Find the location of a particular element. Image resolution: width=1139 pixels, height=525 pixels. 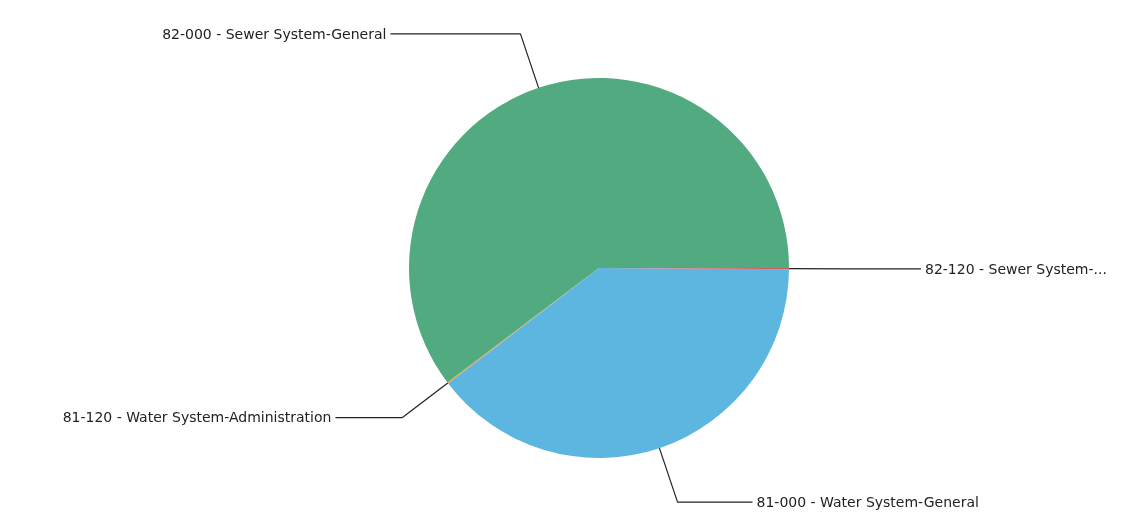

slice-label: 81-120 - Water System-Administration is located at coordinates (197, 417).